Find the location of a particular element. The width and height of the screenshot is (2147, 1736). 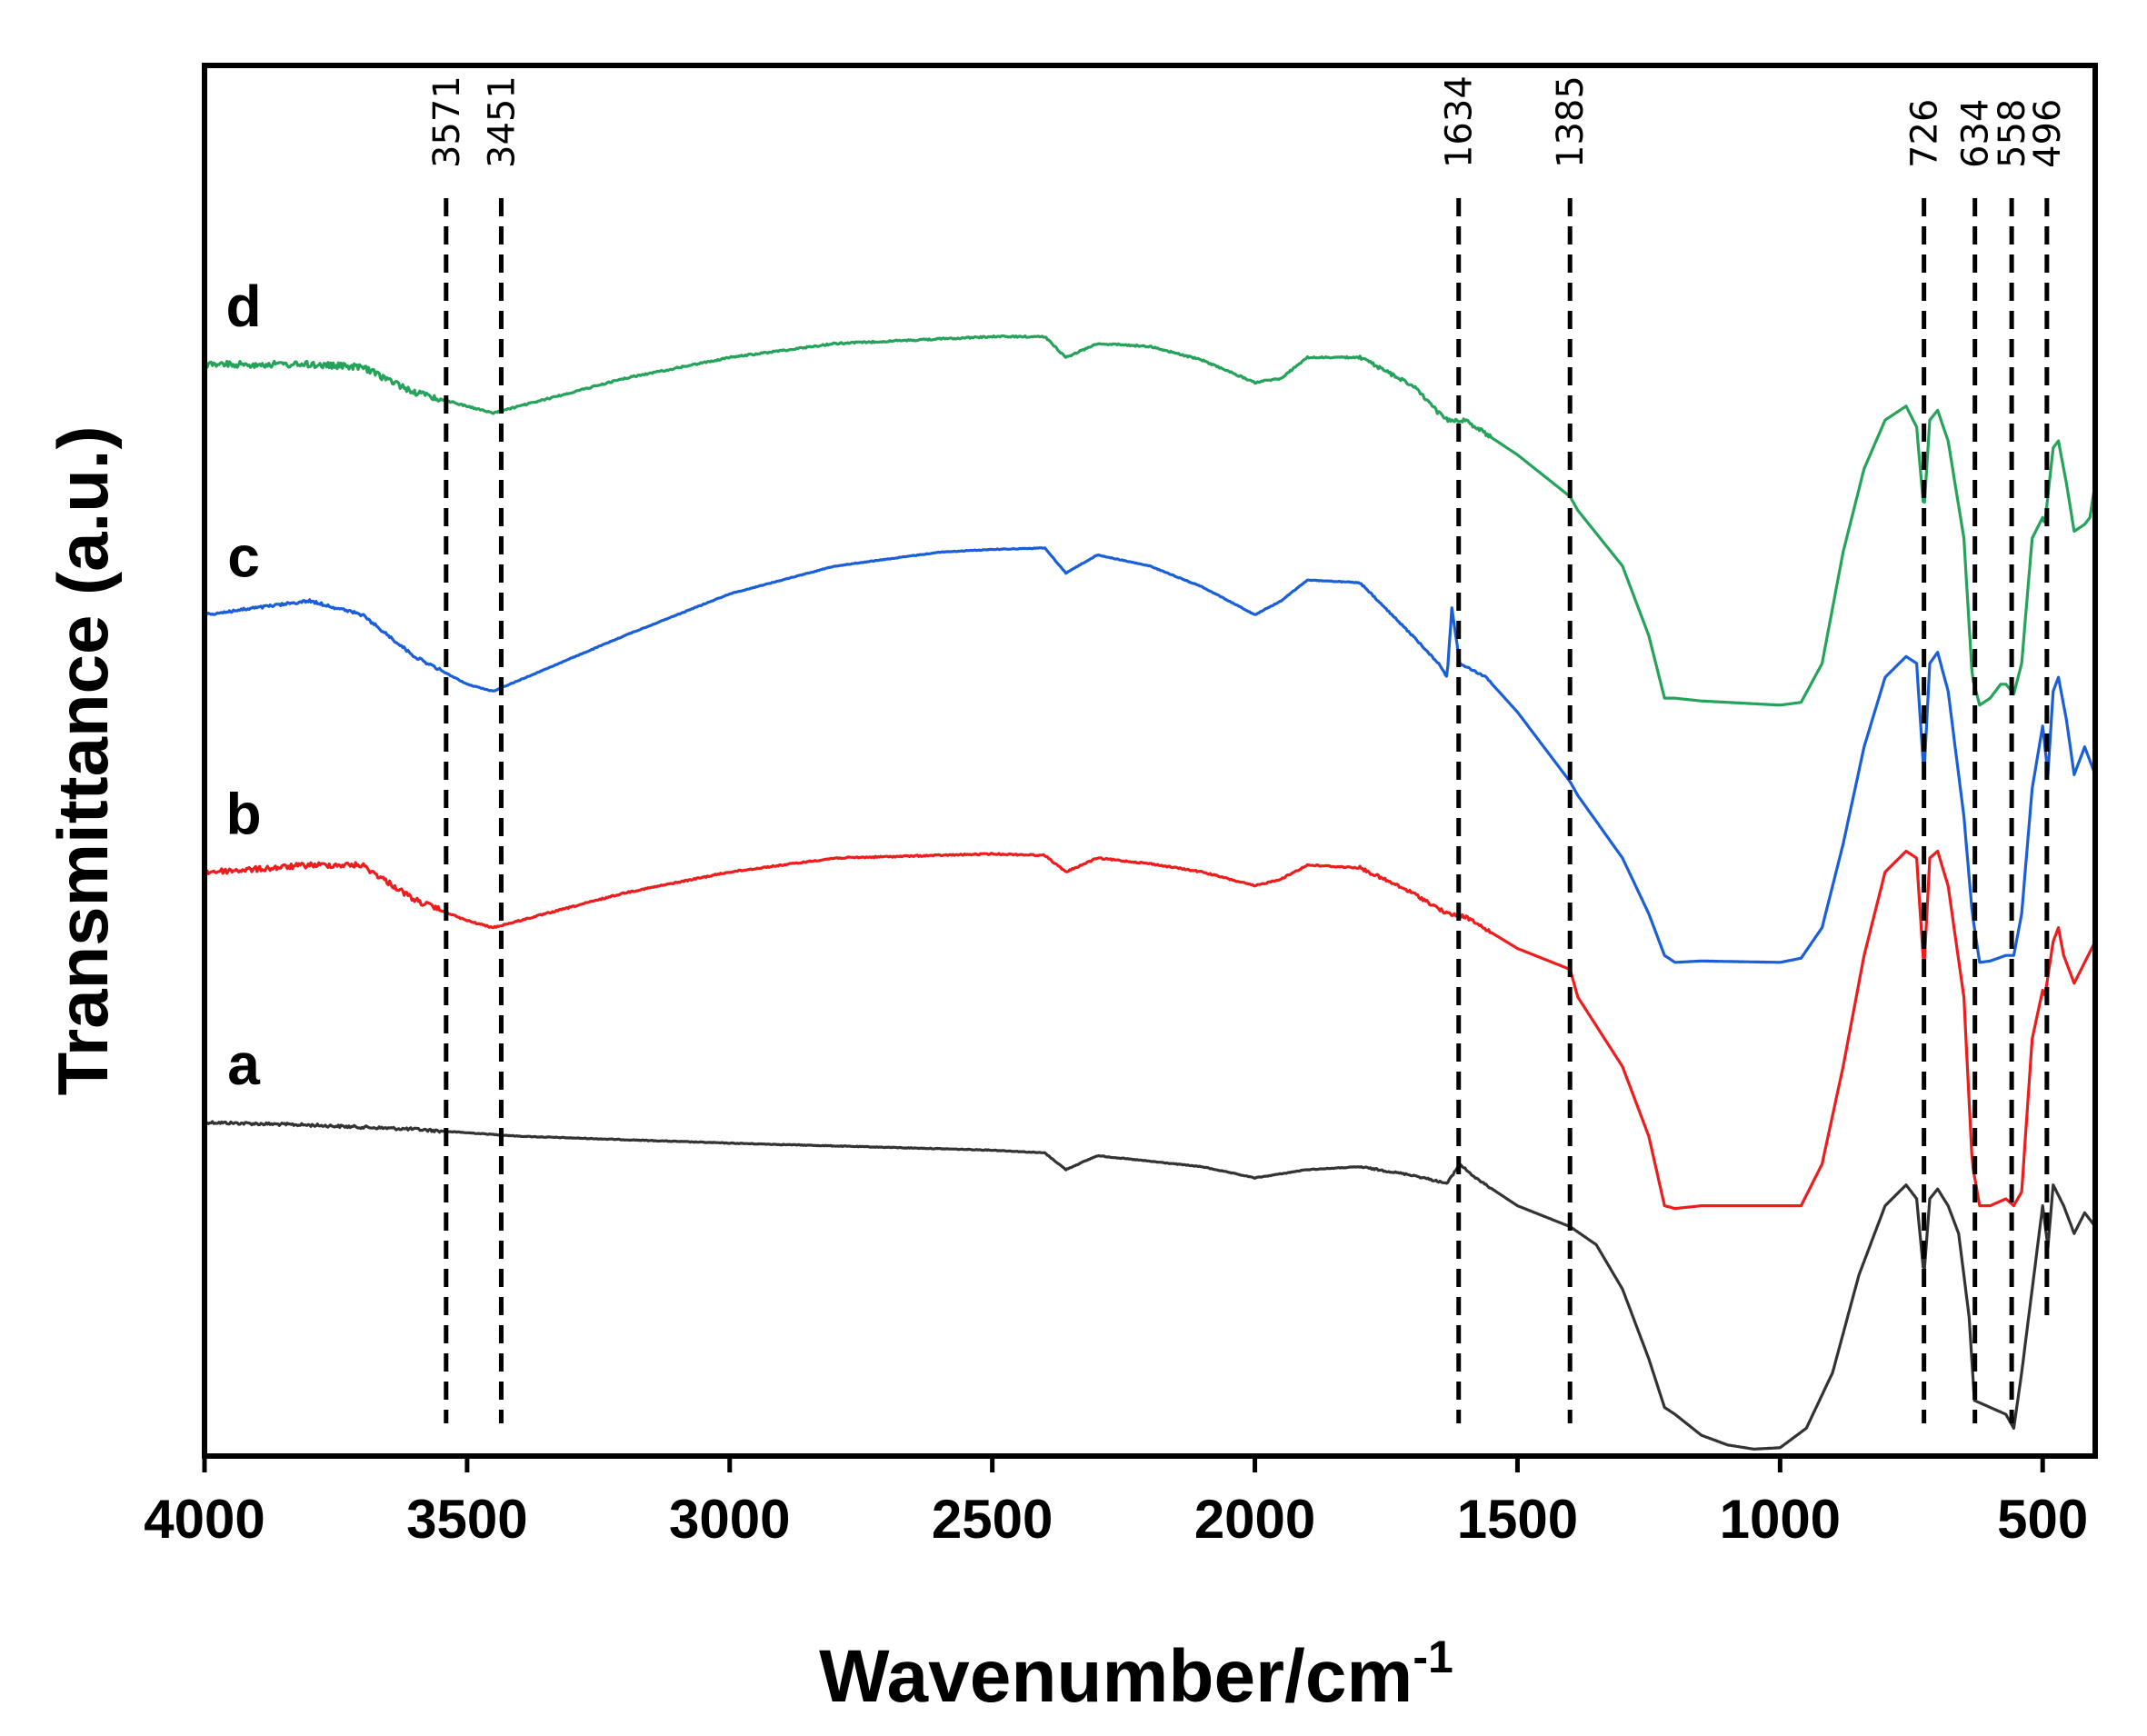

peak-marker-label: 496 is located at coordinates (2048, 133).